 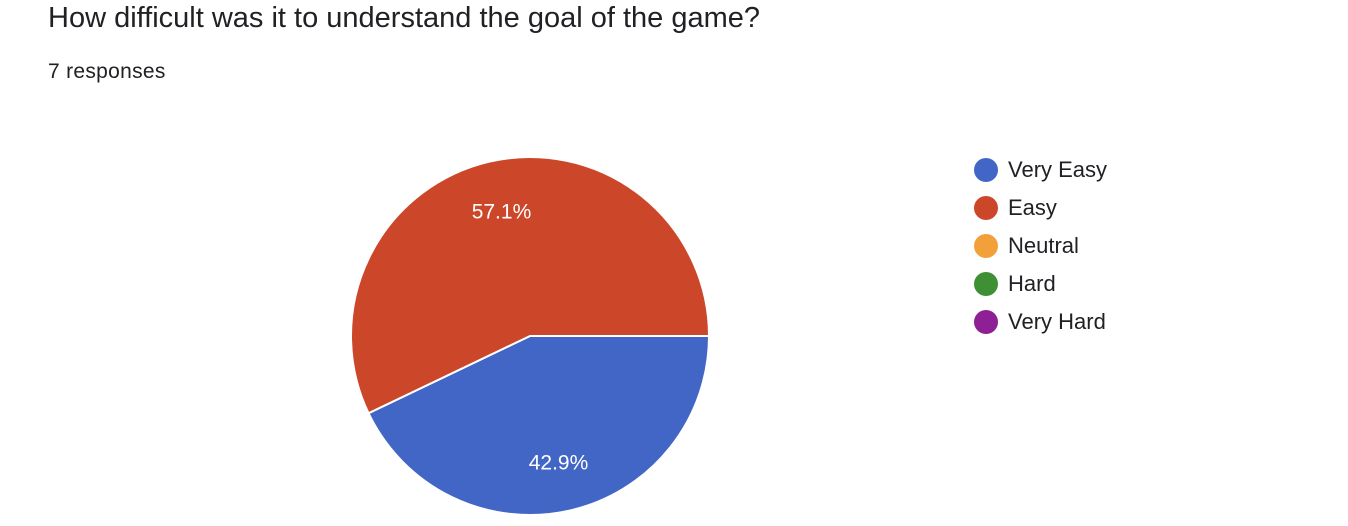 I want to click on legend-item-very-hard: Very Hard, so click(x=1040, y=322).